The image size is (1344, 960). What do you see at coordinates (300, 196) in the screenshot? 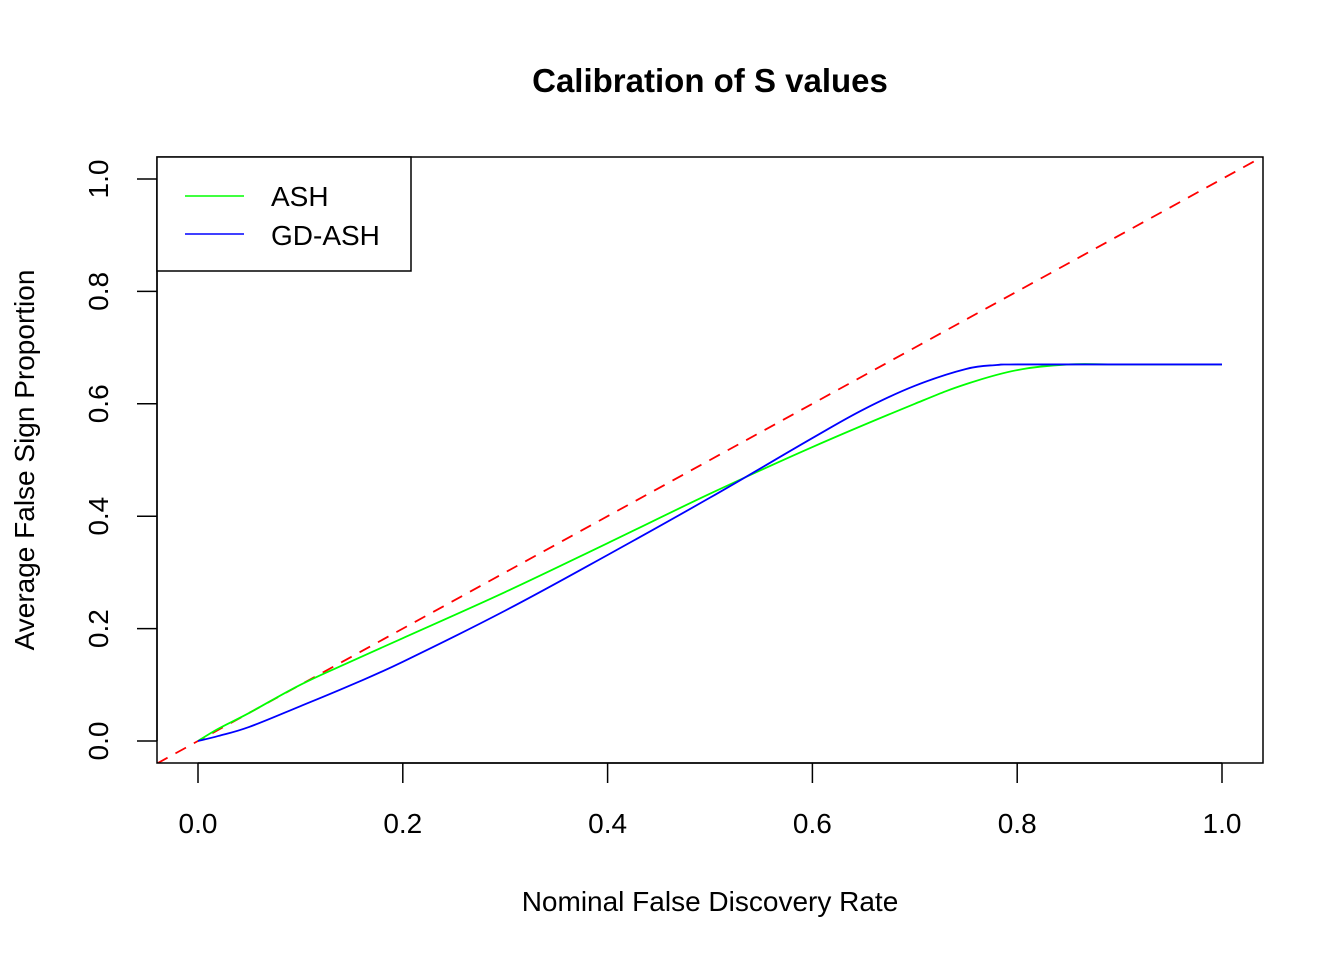
I see `legend-label-ash: ASH` at bounding box center [300, 196].